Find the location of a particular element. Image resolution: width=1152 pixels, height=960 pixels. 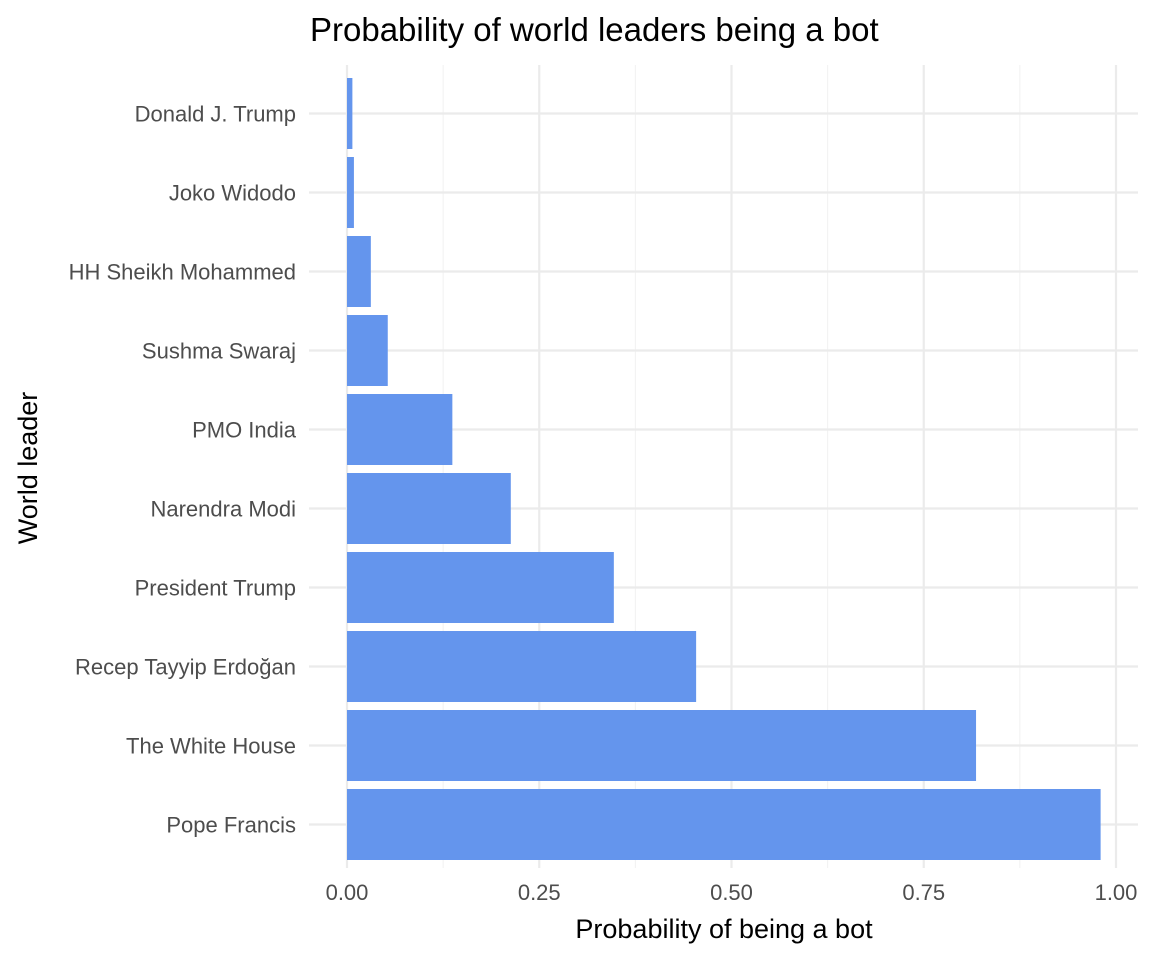

y-axis-title: World leader is located at coordinates (28, 468).